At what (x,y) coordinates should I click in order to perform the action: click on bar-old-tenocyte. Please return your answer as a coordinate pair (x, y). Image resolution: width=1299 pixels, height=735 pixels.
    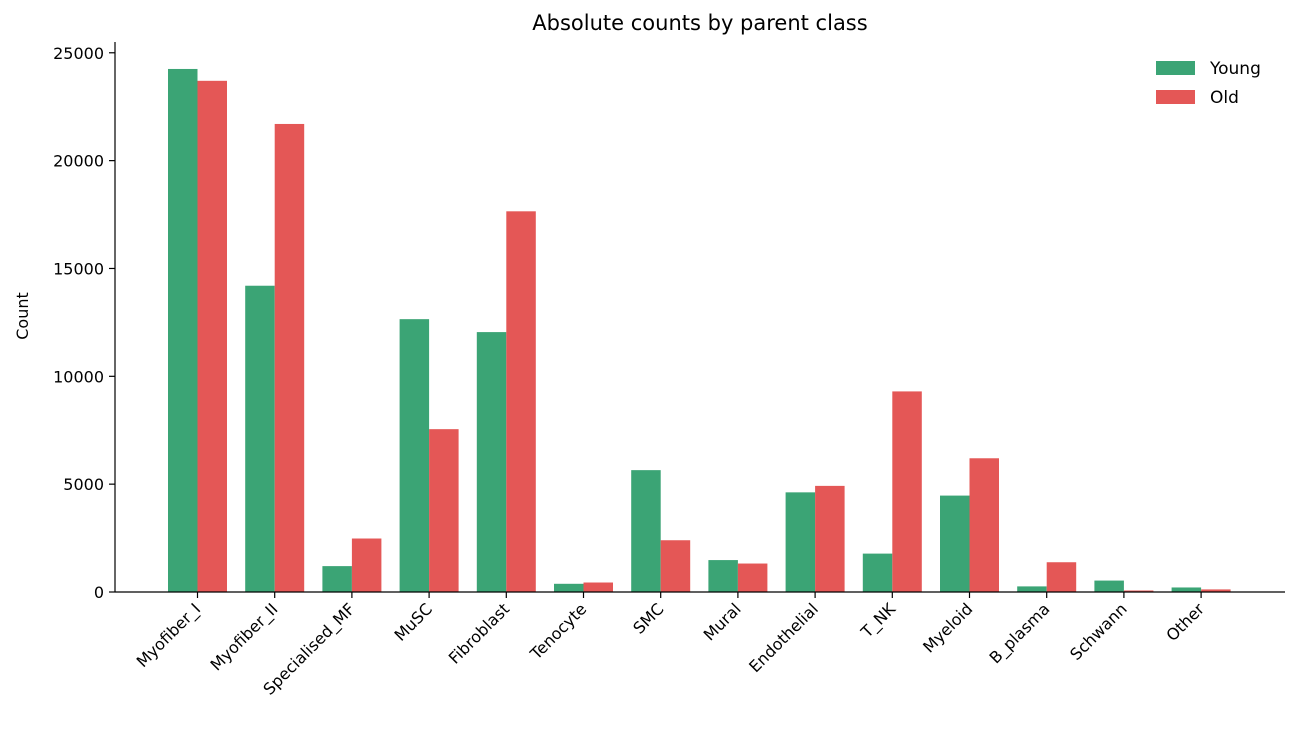
    Looking at the image, I should click on (598, 587).